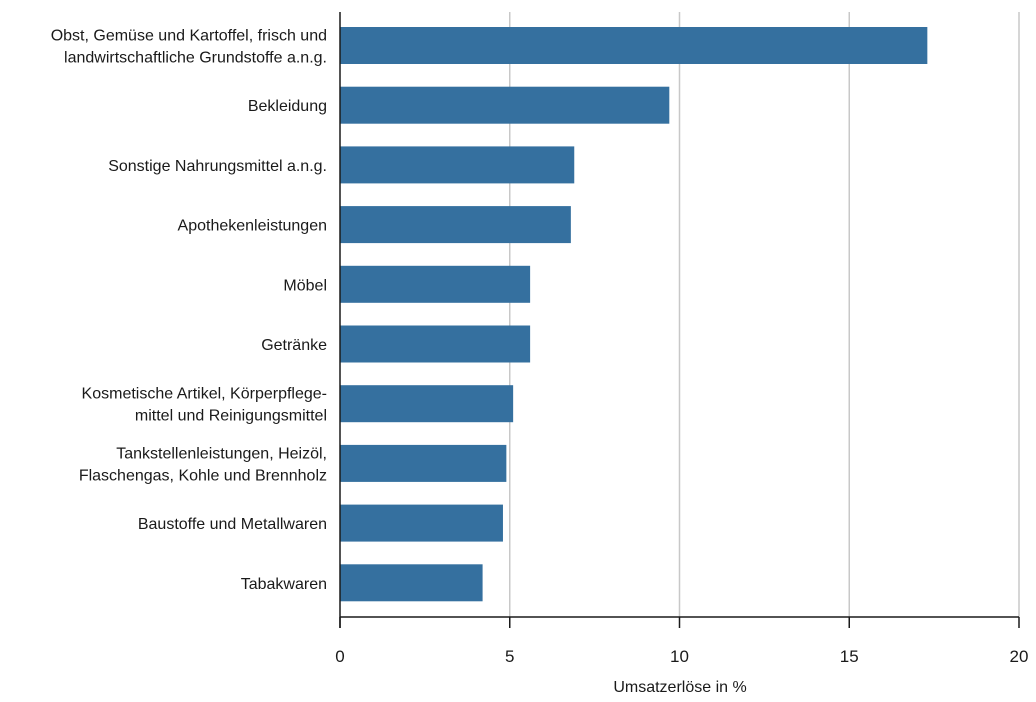  Describe the element at coordinates (231, 416) in the screenshot. I see `category-label-6-line-1: mittel und Reinigungsmittel` at that location.